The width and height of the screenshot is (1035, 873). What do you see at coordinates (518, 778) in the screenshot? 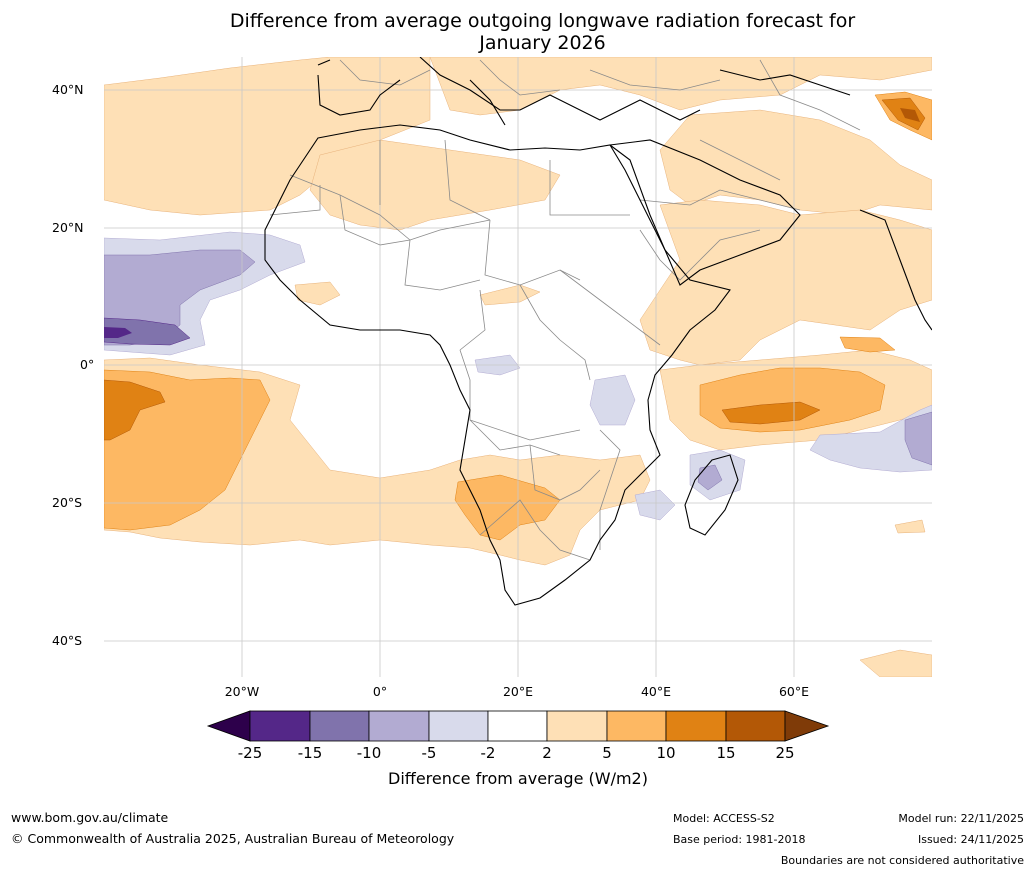
I see `colorbar-label: Difference from average (W/m2)` at bounding box center [518, 778].